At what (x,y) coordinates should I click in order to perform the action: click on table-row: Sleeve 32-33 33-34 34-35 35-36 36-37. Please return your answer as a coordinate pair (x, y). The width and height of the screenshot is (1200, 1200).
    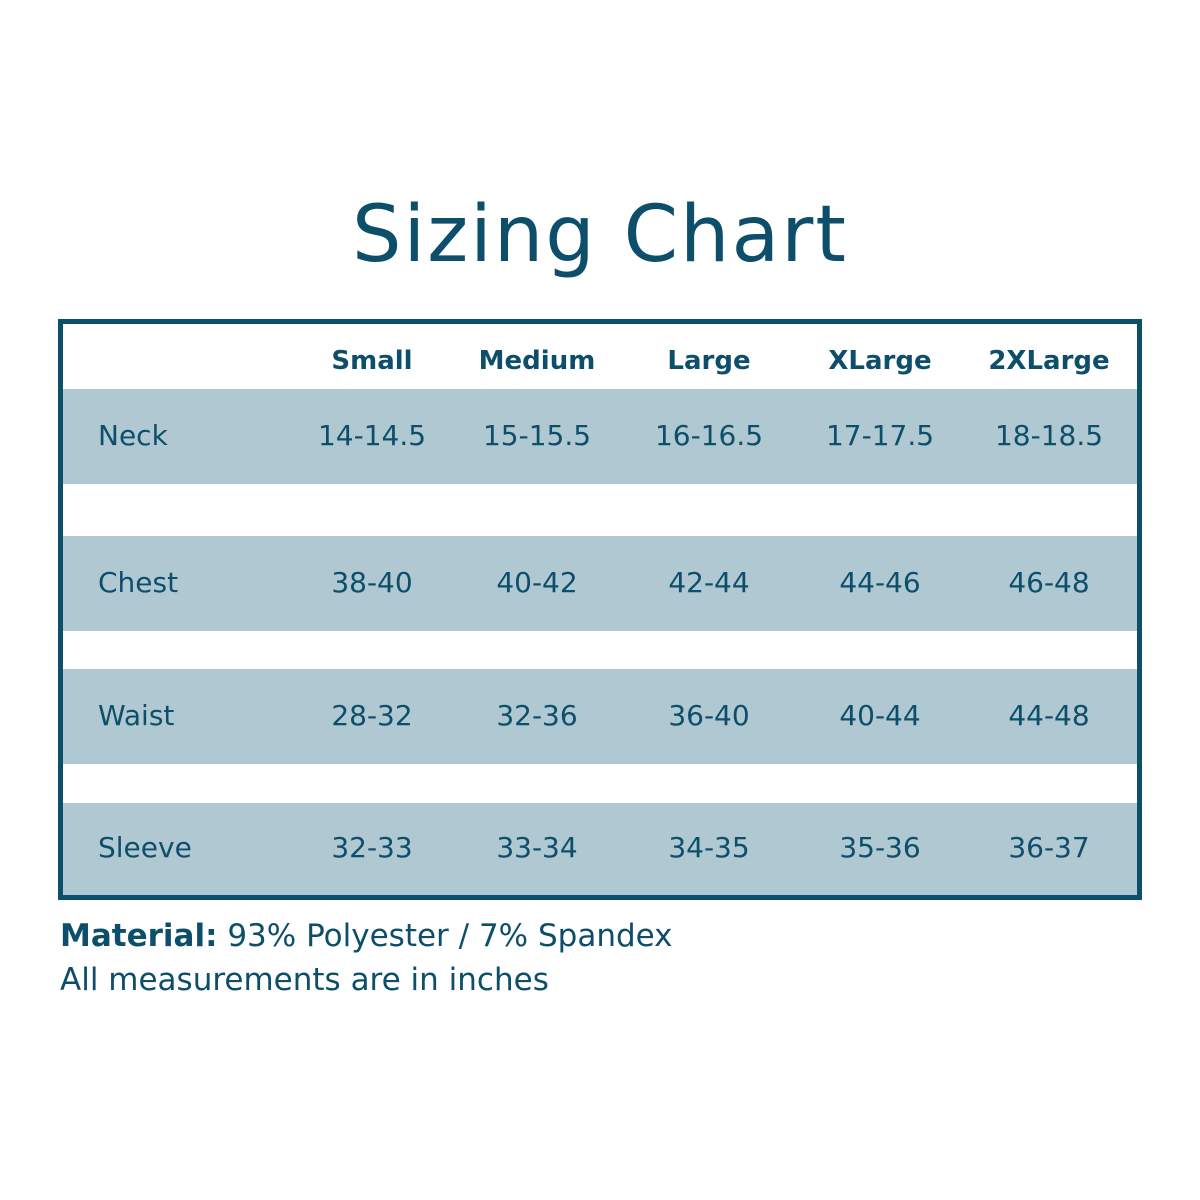
    Looking at the image, I should click on (600, 849).